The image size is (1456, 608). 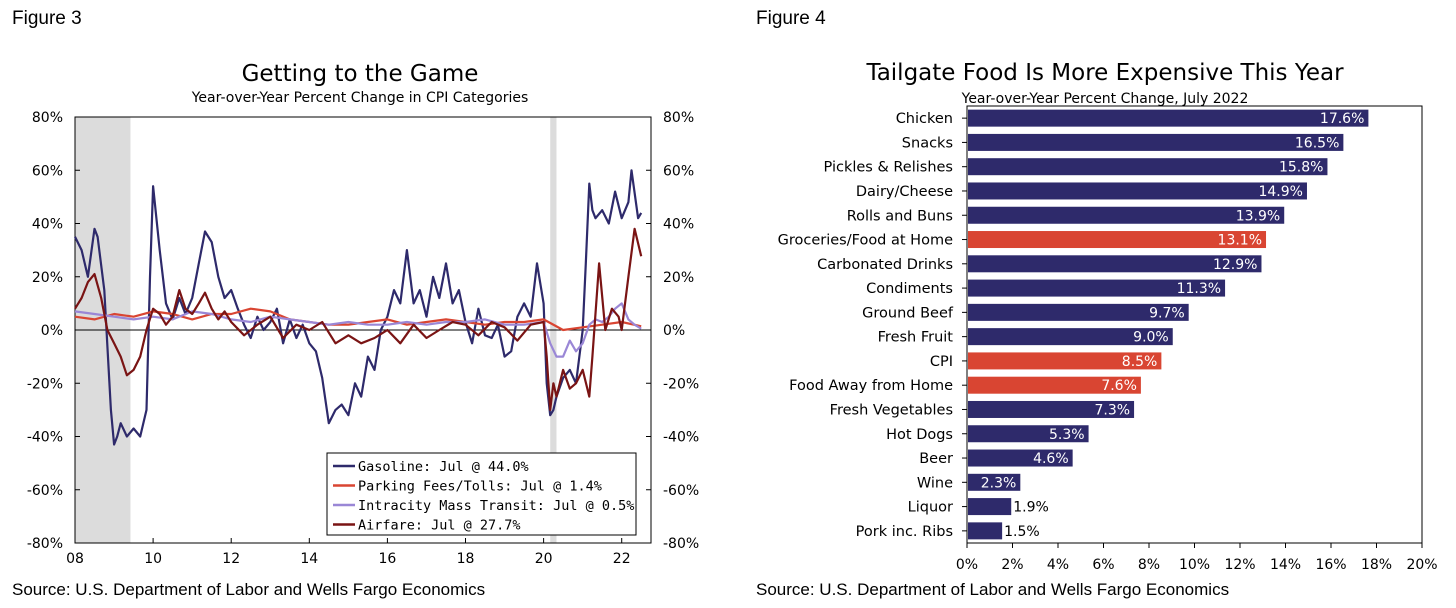 What do you see at coordinates (1051, 459) in the screenshot?
I see `bar-value-label: 4.6%` at bounding box center [1051, 459].